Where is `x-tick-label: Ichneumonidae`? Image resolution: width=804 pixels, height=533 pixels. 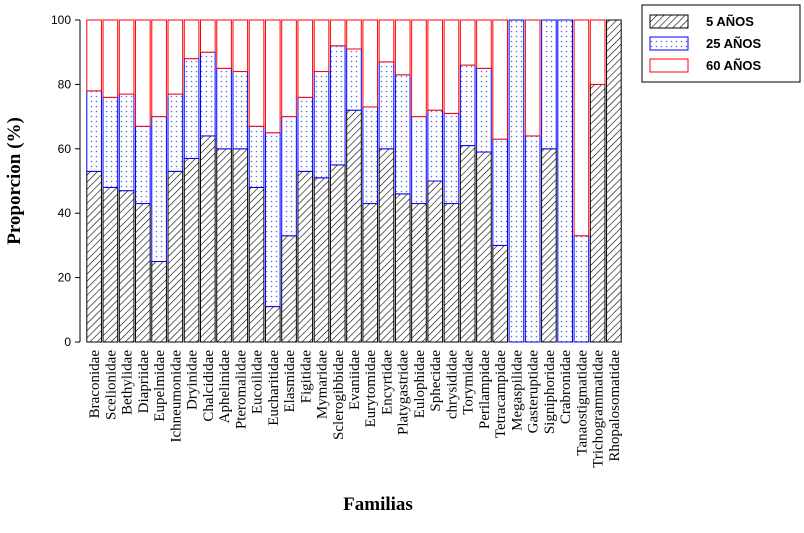
x-tick-label: Ichneumonidae is located at coordinates (176, 396).